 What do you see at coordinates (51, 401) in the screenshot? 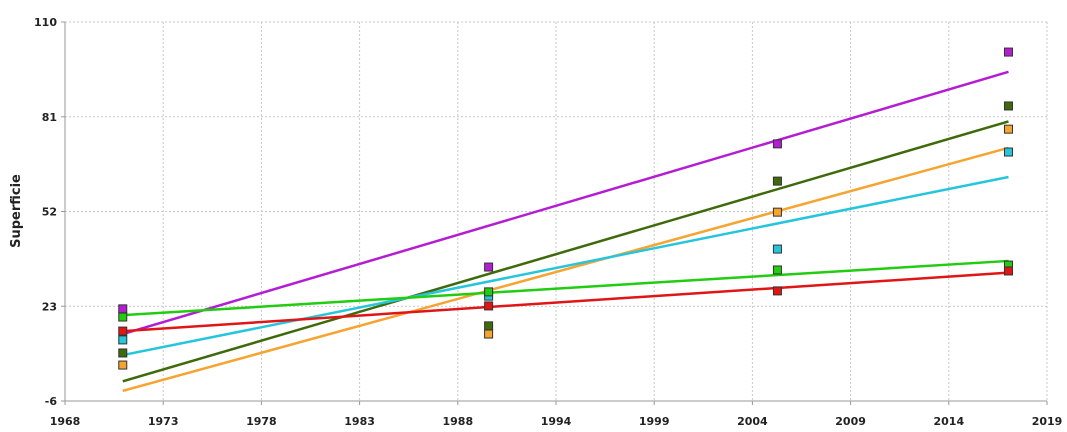
I see `y-tick-label: -6` at bounding box center [51, 401].